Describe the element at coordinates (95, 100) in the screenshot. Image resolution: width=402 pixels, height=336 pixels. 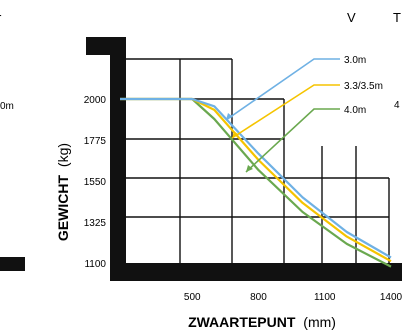
I see `y-tick-label: 2000` at that location.